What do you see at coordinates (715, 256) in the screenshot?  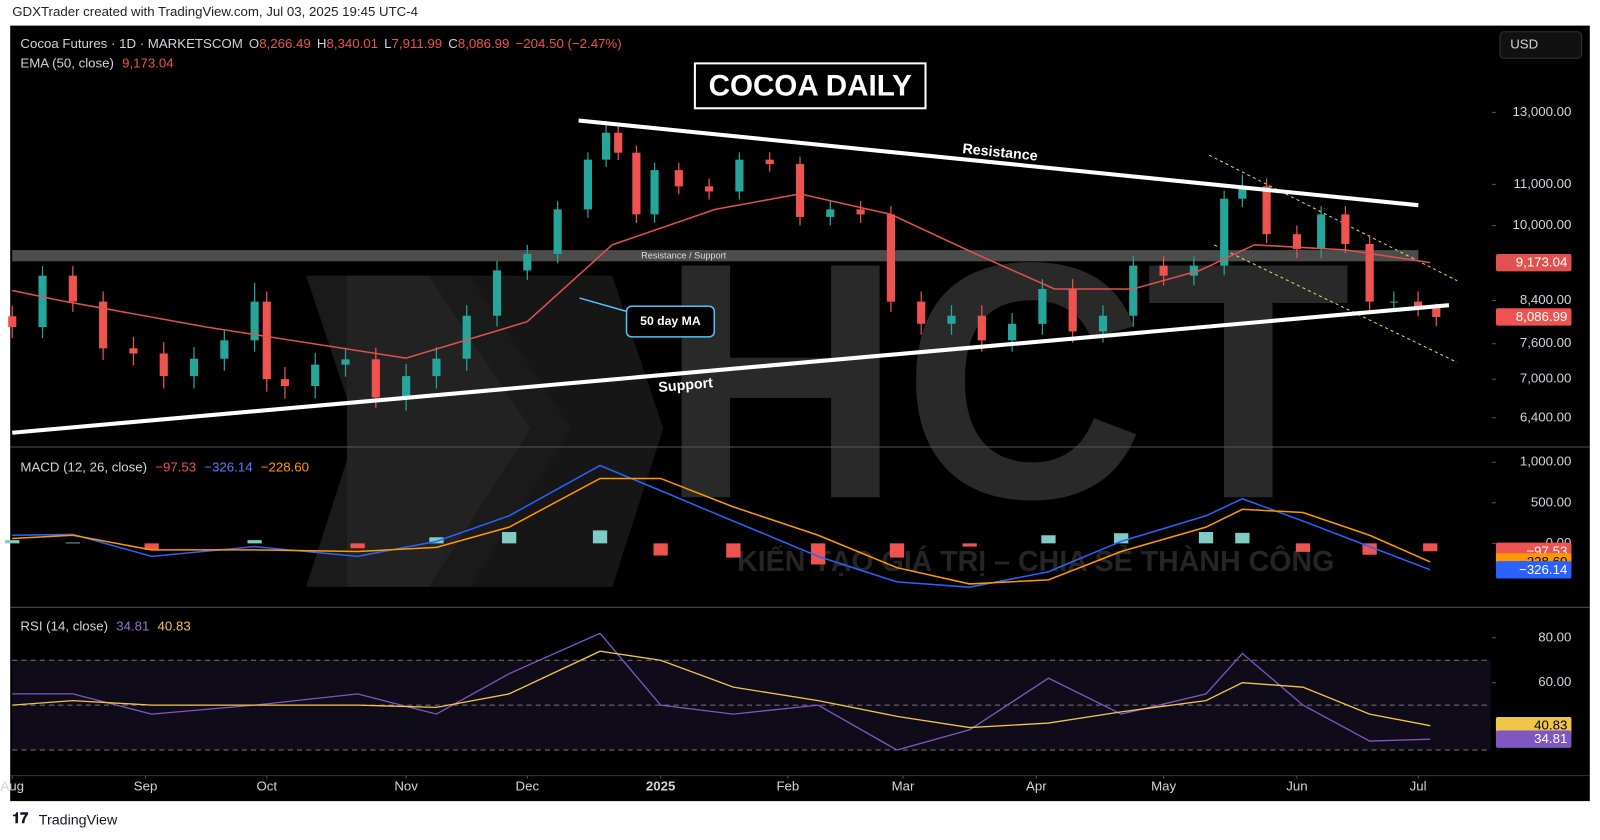 I see `sr-zone` at bounding box center [715, 256].